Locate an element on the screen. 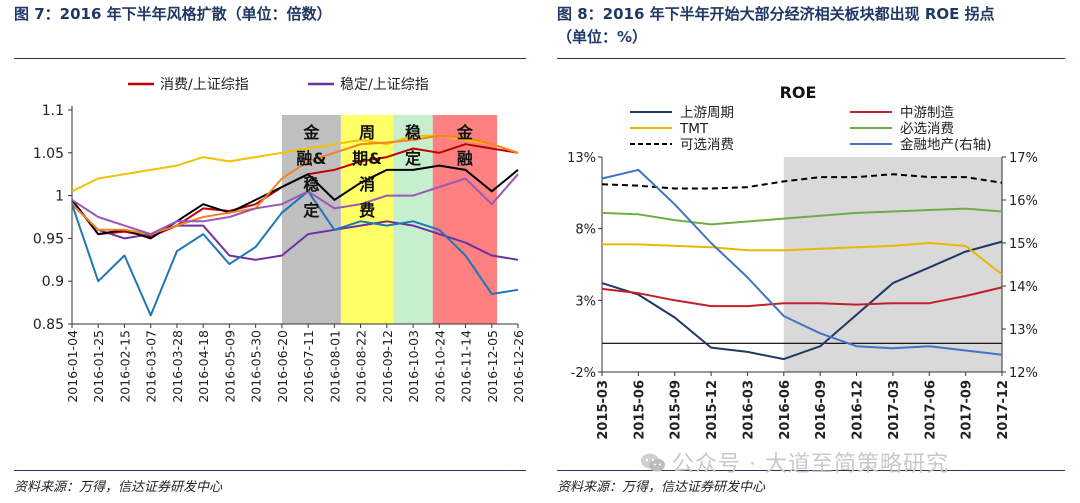 The image size is (1080, 503). region-label-char: 周 is located at coordinates (367, 132).